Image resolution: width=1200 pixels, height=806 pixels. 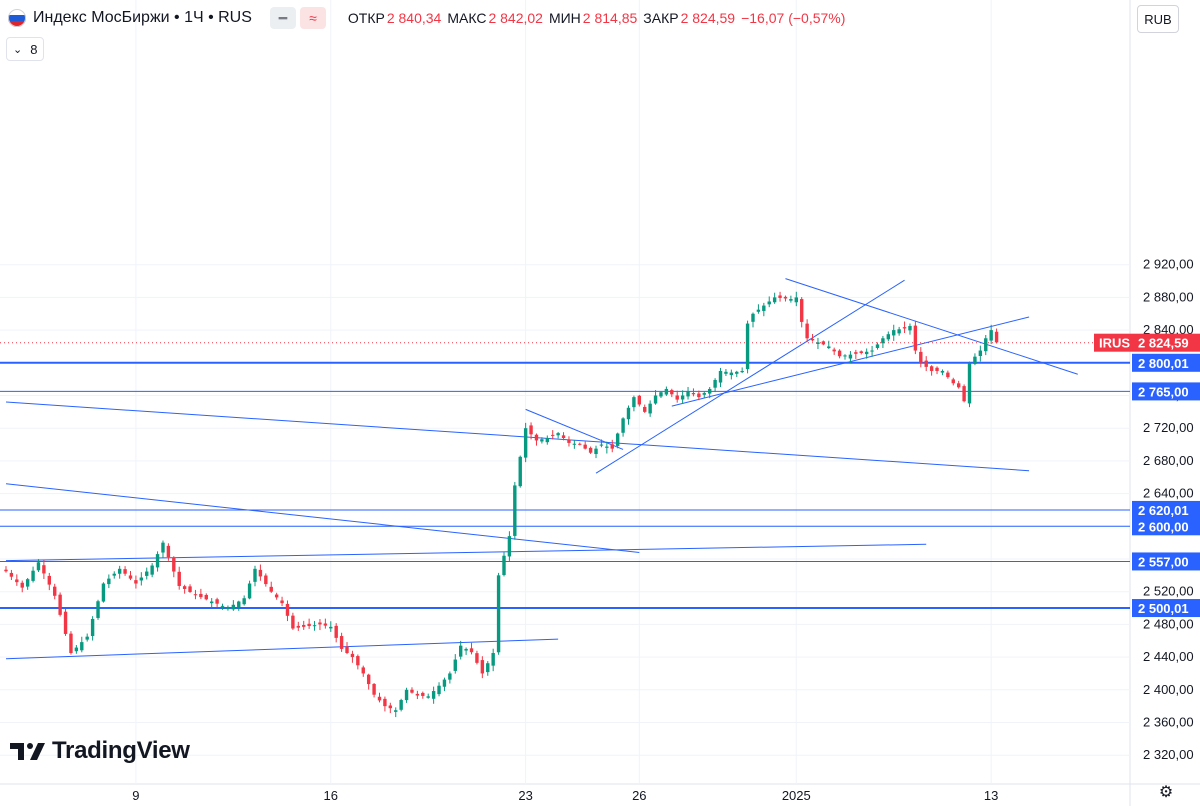 What do you see at coordinates (1113, 342) in the screenshot?
I see `symbol-tag` at bounding box center [1113, 342].